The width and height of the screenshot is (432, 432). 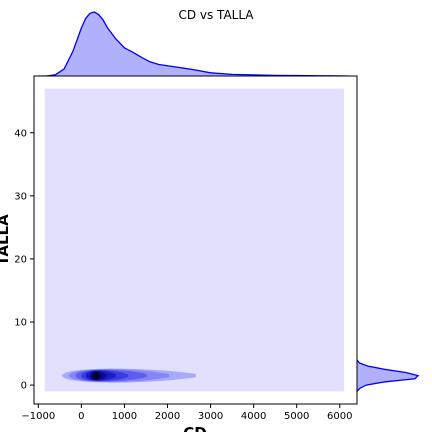 What do you see at coordinates (296, 416) in the screenshot?
I see `x-tick-label: 5000` at bounding box center [296, 416].